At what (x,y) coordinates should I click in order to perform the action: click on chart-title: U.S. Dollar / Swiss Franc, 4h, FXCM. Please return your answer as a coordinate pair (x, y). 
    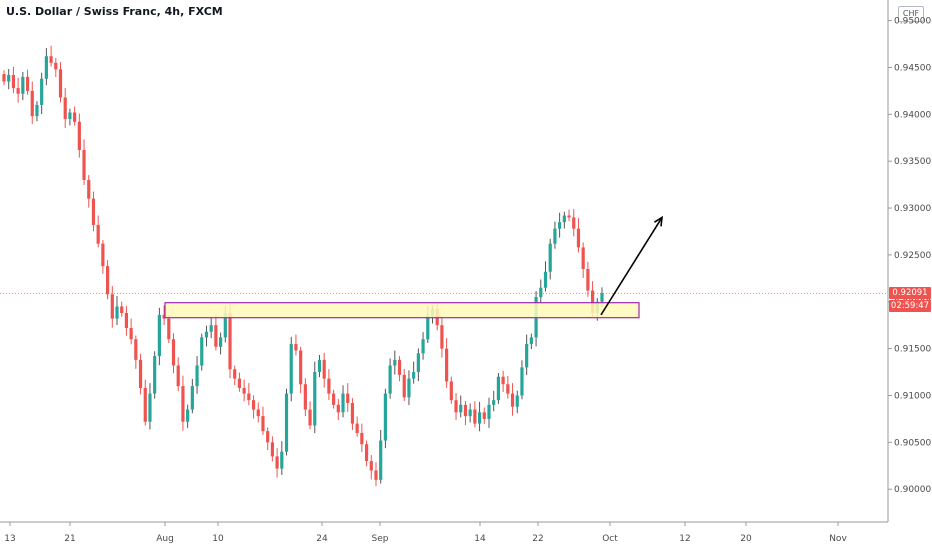
    Looking at the image, I should click on (114, 11).